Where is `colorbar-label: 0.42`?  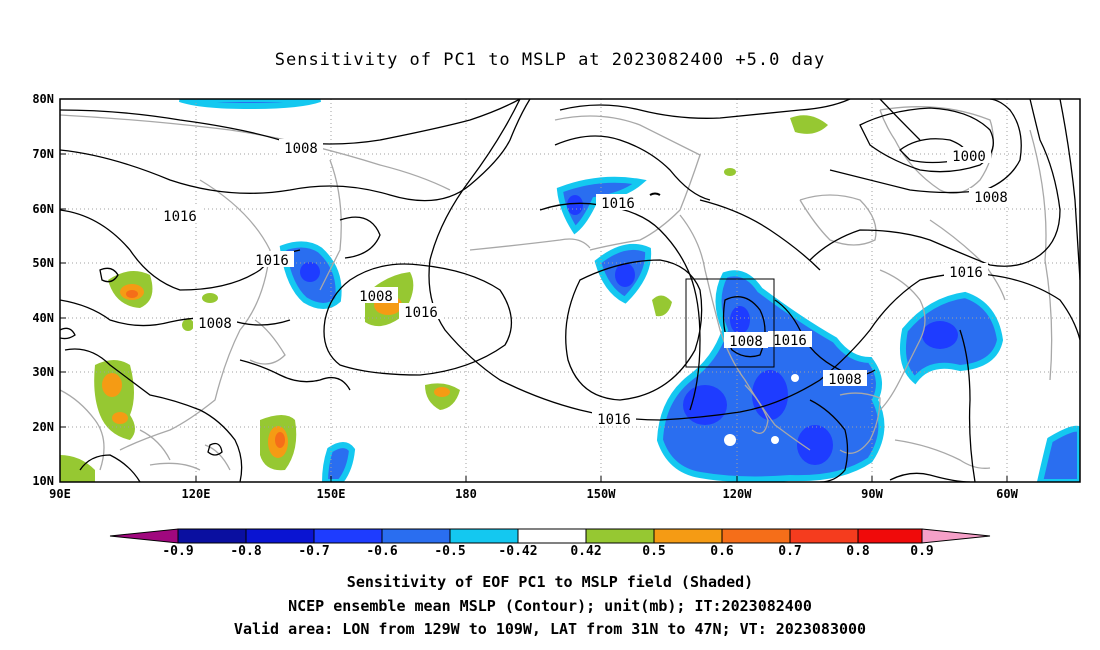 colorbar-label: 0.42 is located at coordinates (586, 551).